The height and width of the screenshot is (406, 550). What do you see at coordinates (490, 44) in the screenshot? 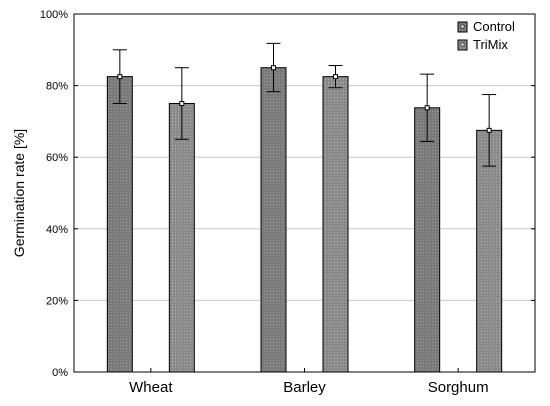
I see `legend-label-trimix: TriMix` at bounding box center [490, 44].